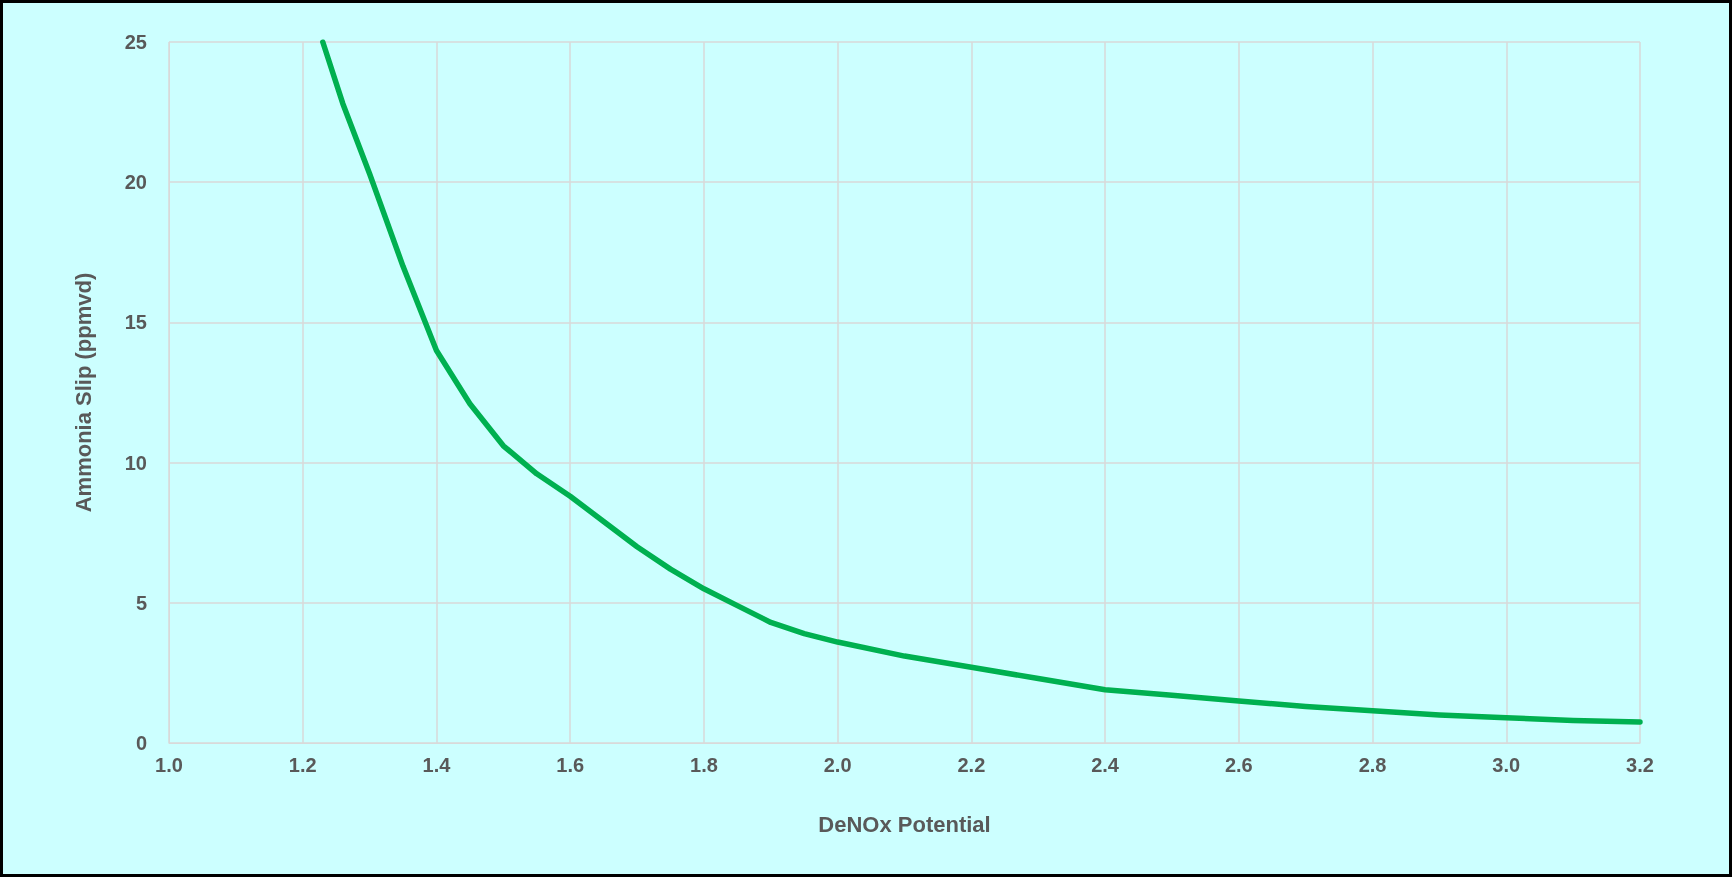 Image resolution: width=1732 pixels, height=877 pixels. What do you see at coordinates (83, 392) in the screenshot?
I see `y-axis-title: Ammonia Slip (ppmvd)` at bounding box center [83, 392].